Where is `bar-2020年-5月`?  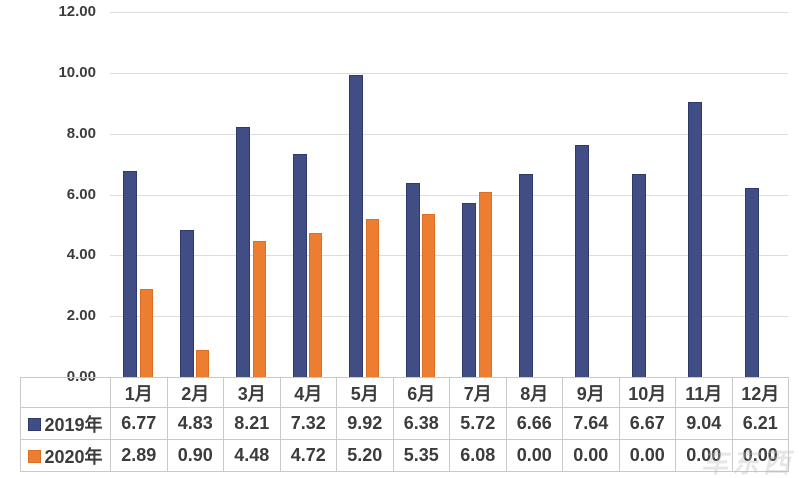 bar-2020年-5月 is located at coordinates (372, 298).